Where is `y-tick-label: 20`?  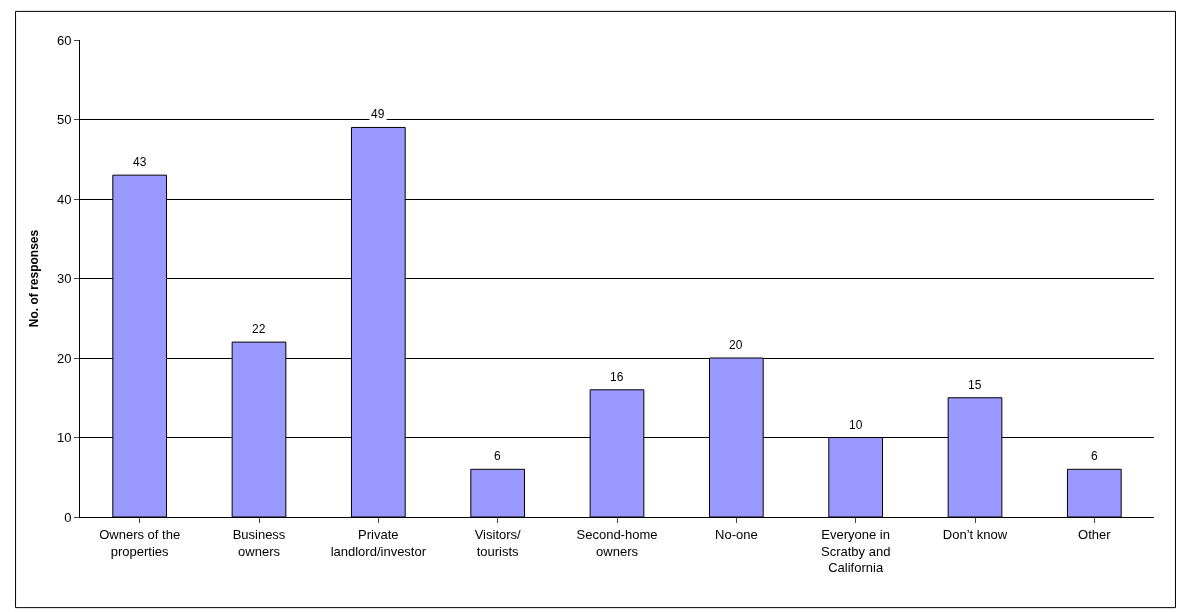
y-tick-label: 20 is located at coordinates (64, 358).